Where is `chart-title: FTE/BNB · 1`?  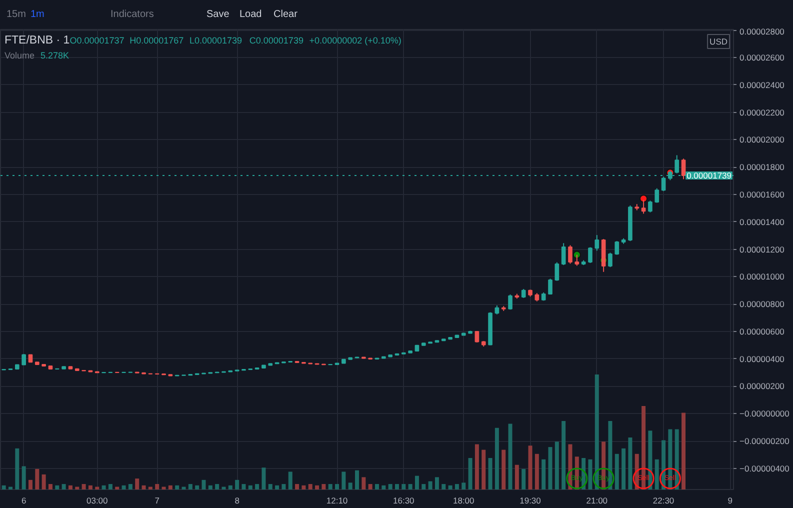
chart-title: FTE/BNB · 1 is located at coordinates (37, 40).